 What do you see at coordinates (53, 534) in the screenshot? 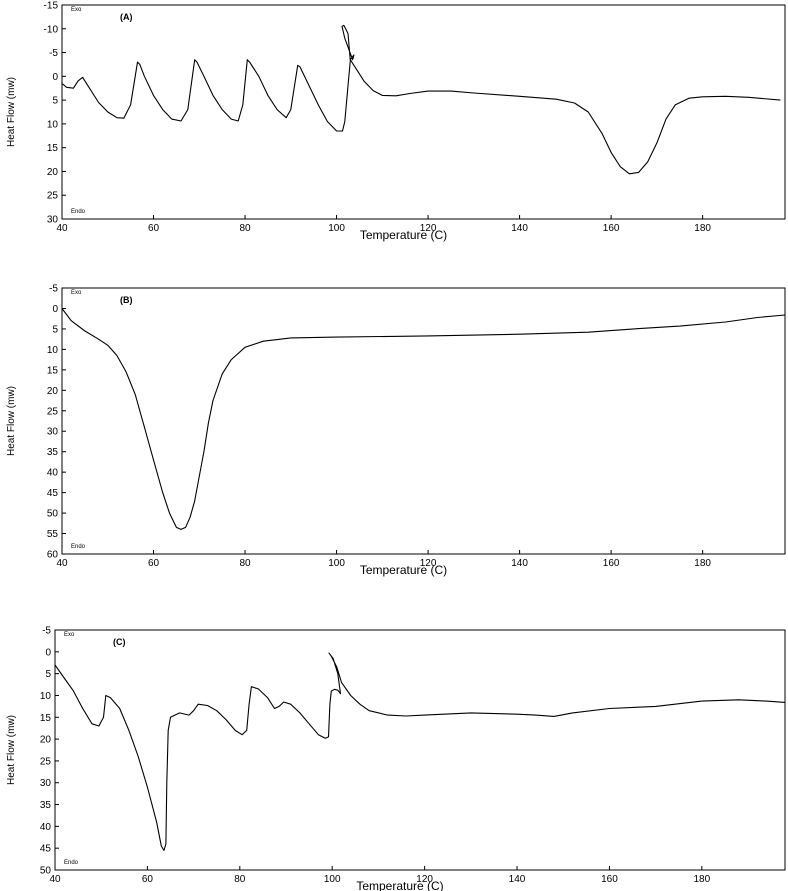
I see `y-tick-label: 55` at bounding box center [53, 534].